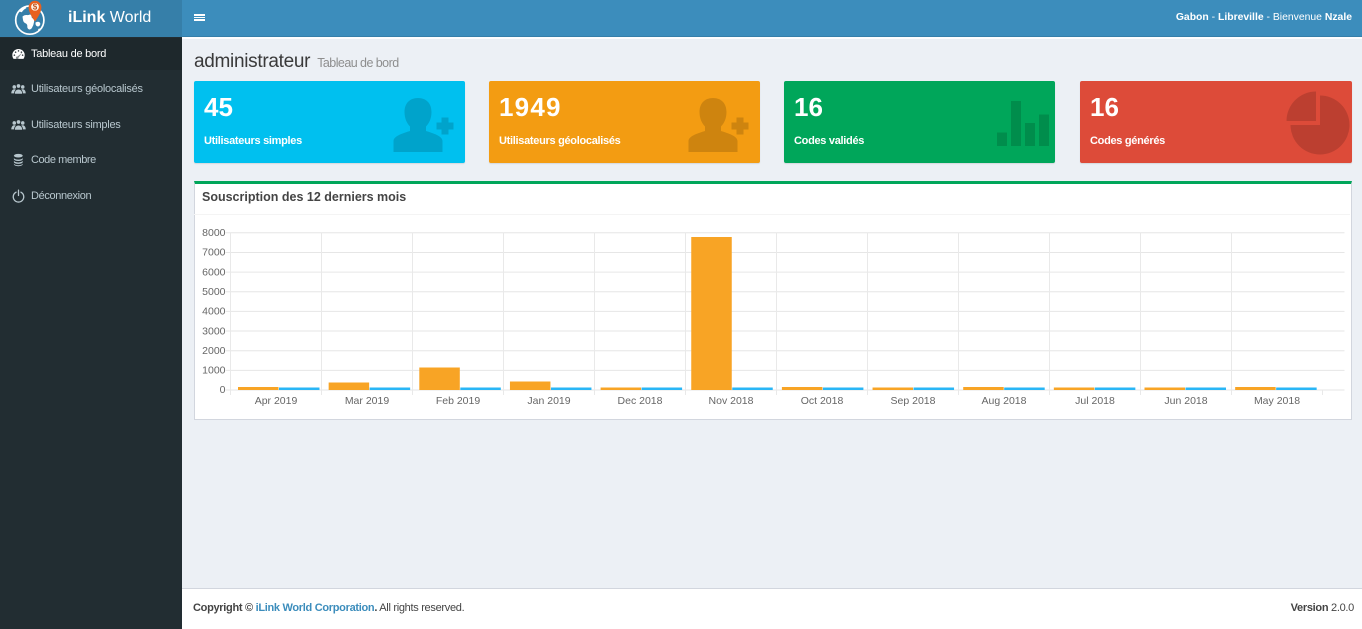  Describe the element at coordinates (367, 401) in the screenshot. I see `svg-text: Mar 2019` at that location.